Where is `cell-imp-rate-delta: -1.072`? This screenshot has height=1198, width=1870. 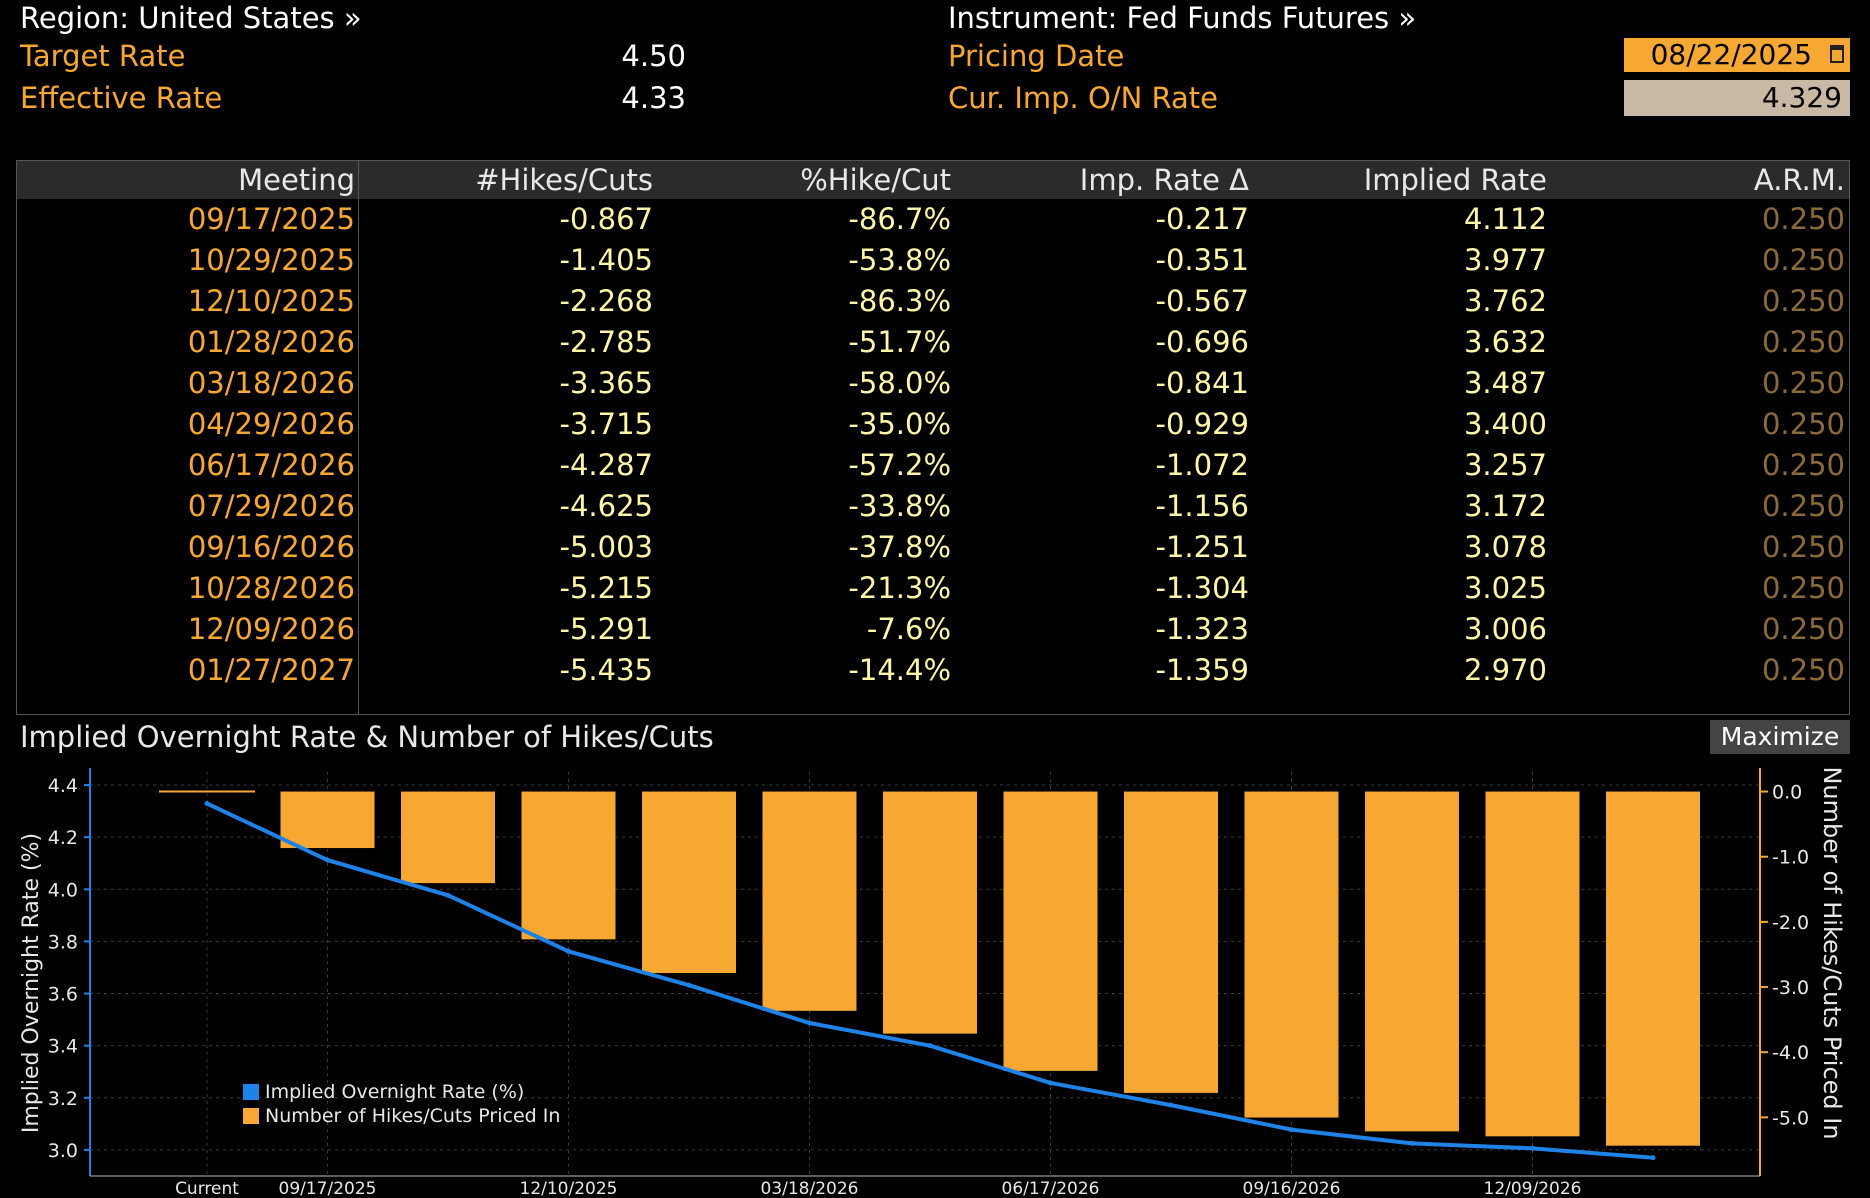
cell-imp-rate-delta: -1.072 is located at coordinates (1202, 465).